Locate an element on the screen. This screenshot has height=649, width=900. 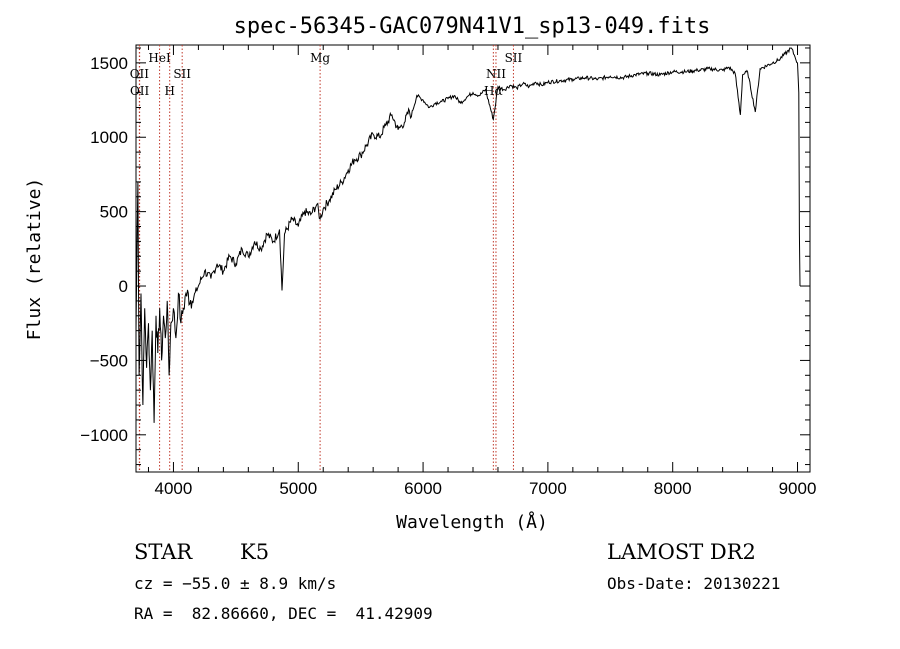
spectral-line-label: NII is located at coordinates (496, 74).